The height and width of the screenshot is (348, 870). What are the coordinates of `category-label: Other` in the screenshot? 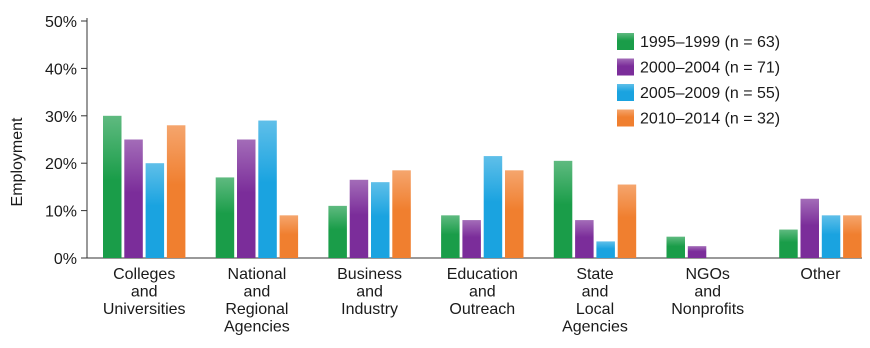 It's located at (820, 274).